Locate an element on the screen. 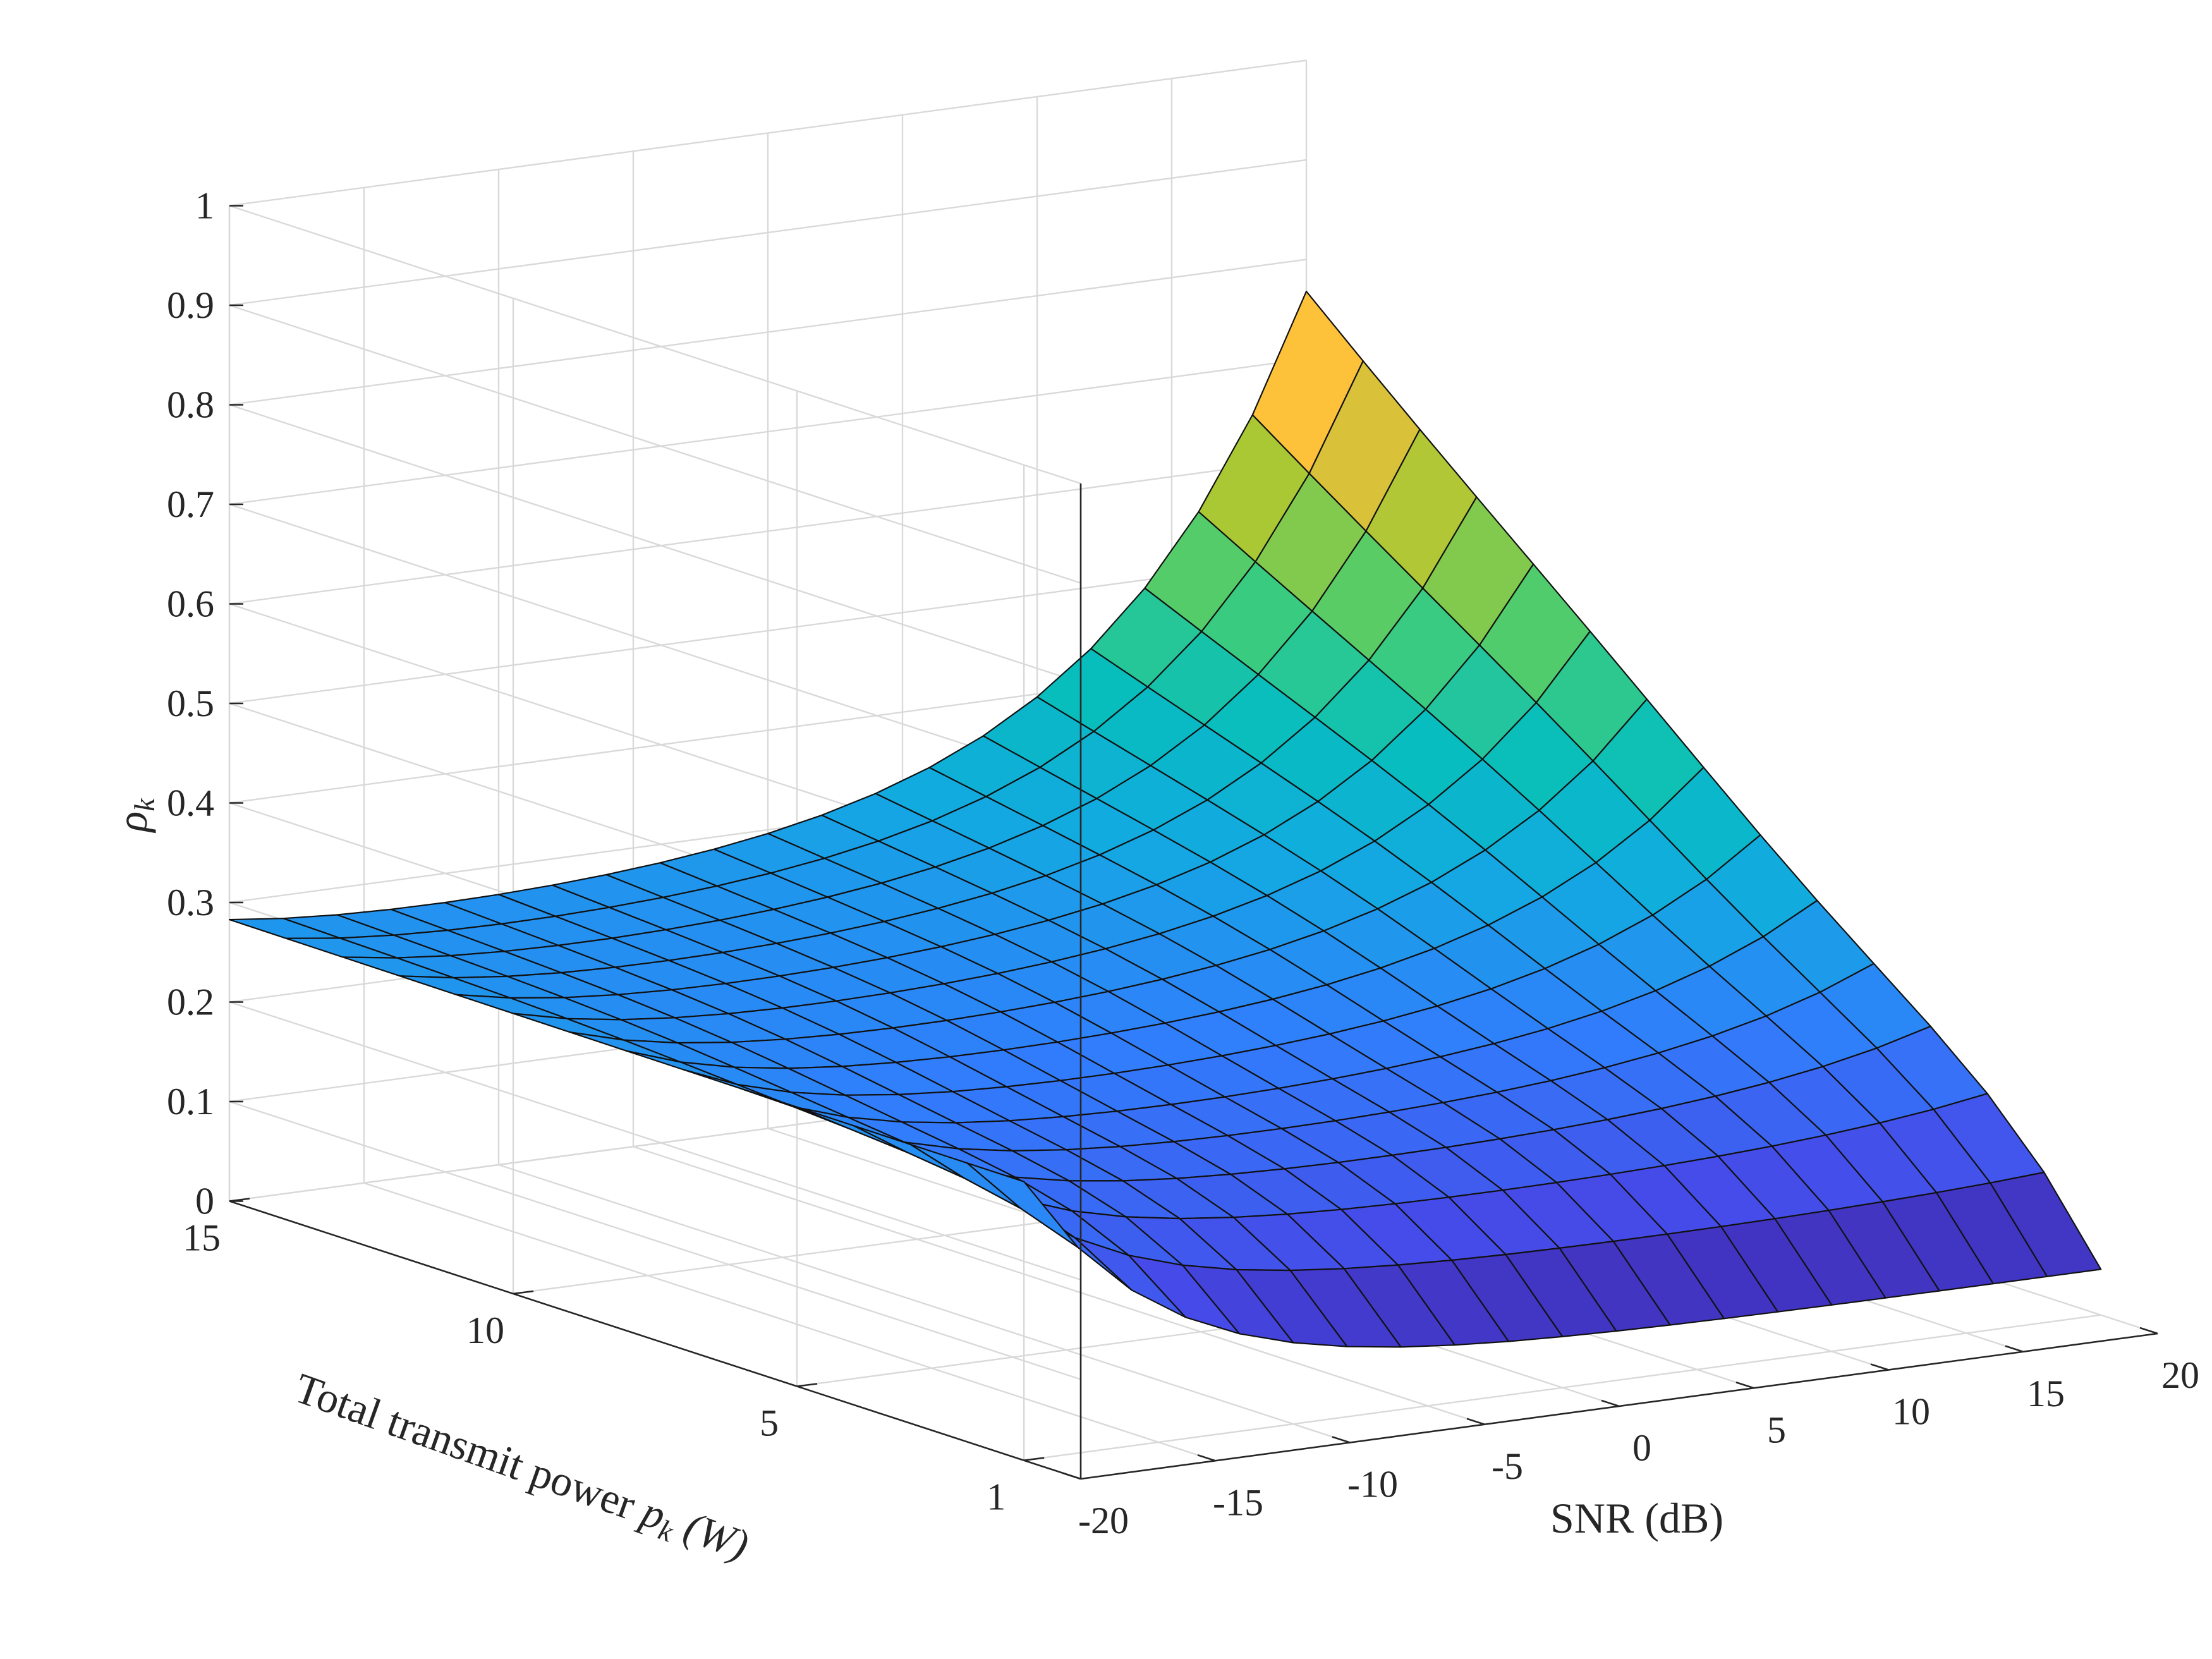  y-tick-label: 5 is located at coordinates (769, 1423).